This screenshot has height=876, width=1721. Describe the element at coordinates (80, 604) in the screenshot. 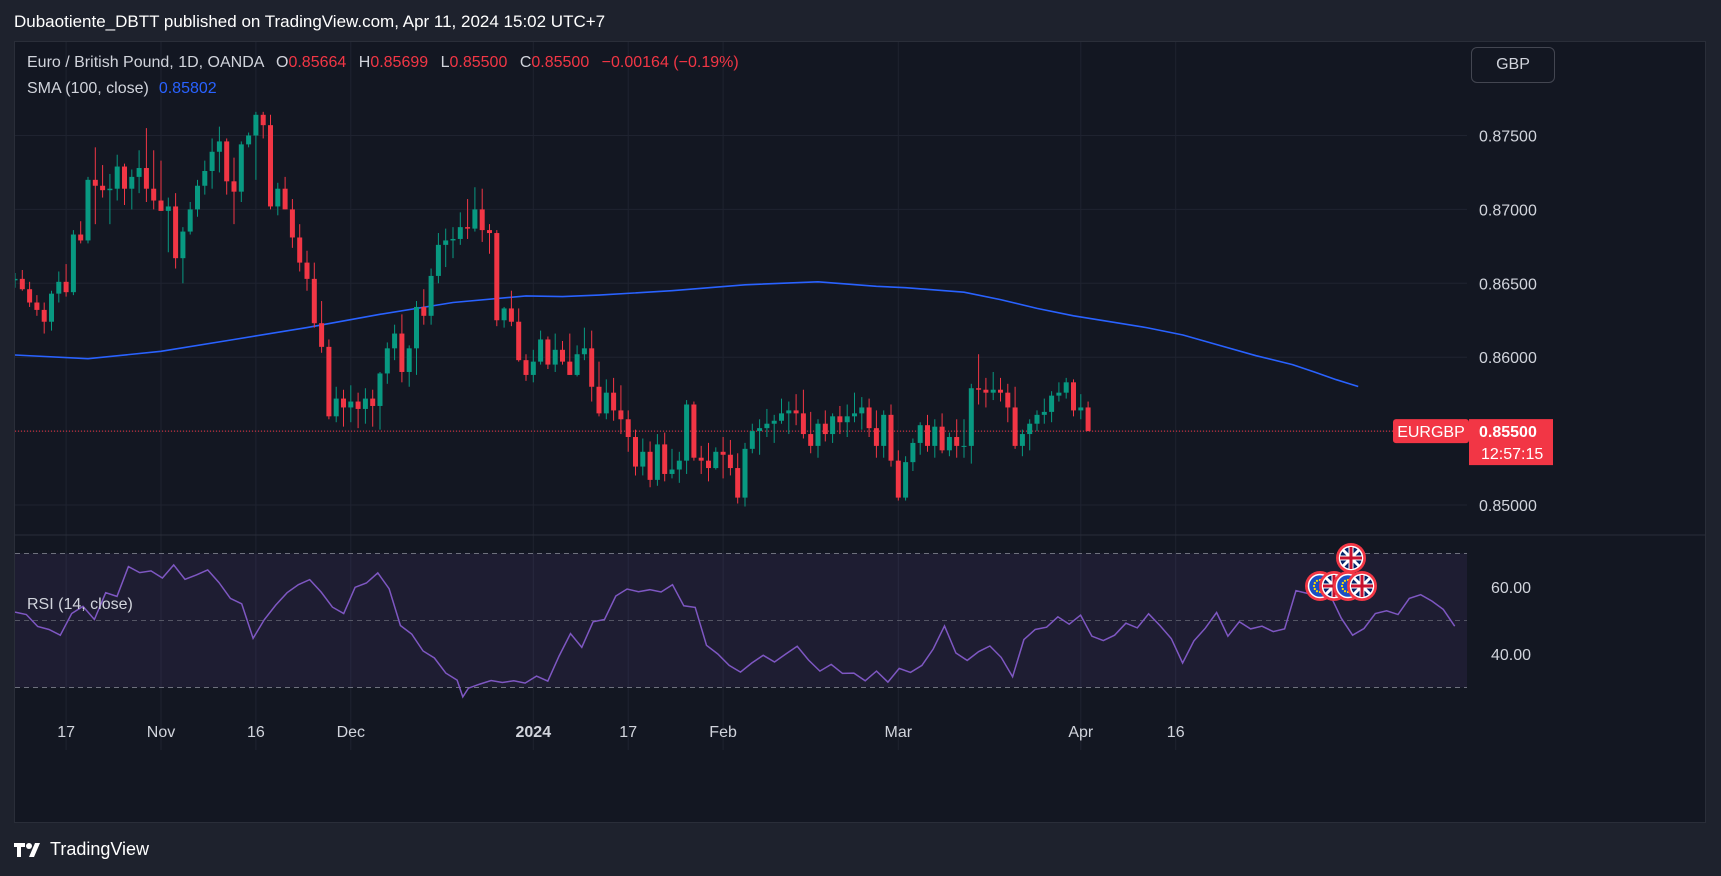

I see `rsi-legend: RSI (14, close)` at that location.